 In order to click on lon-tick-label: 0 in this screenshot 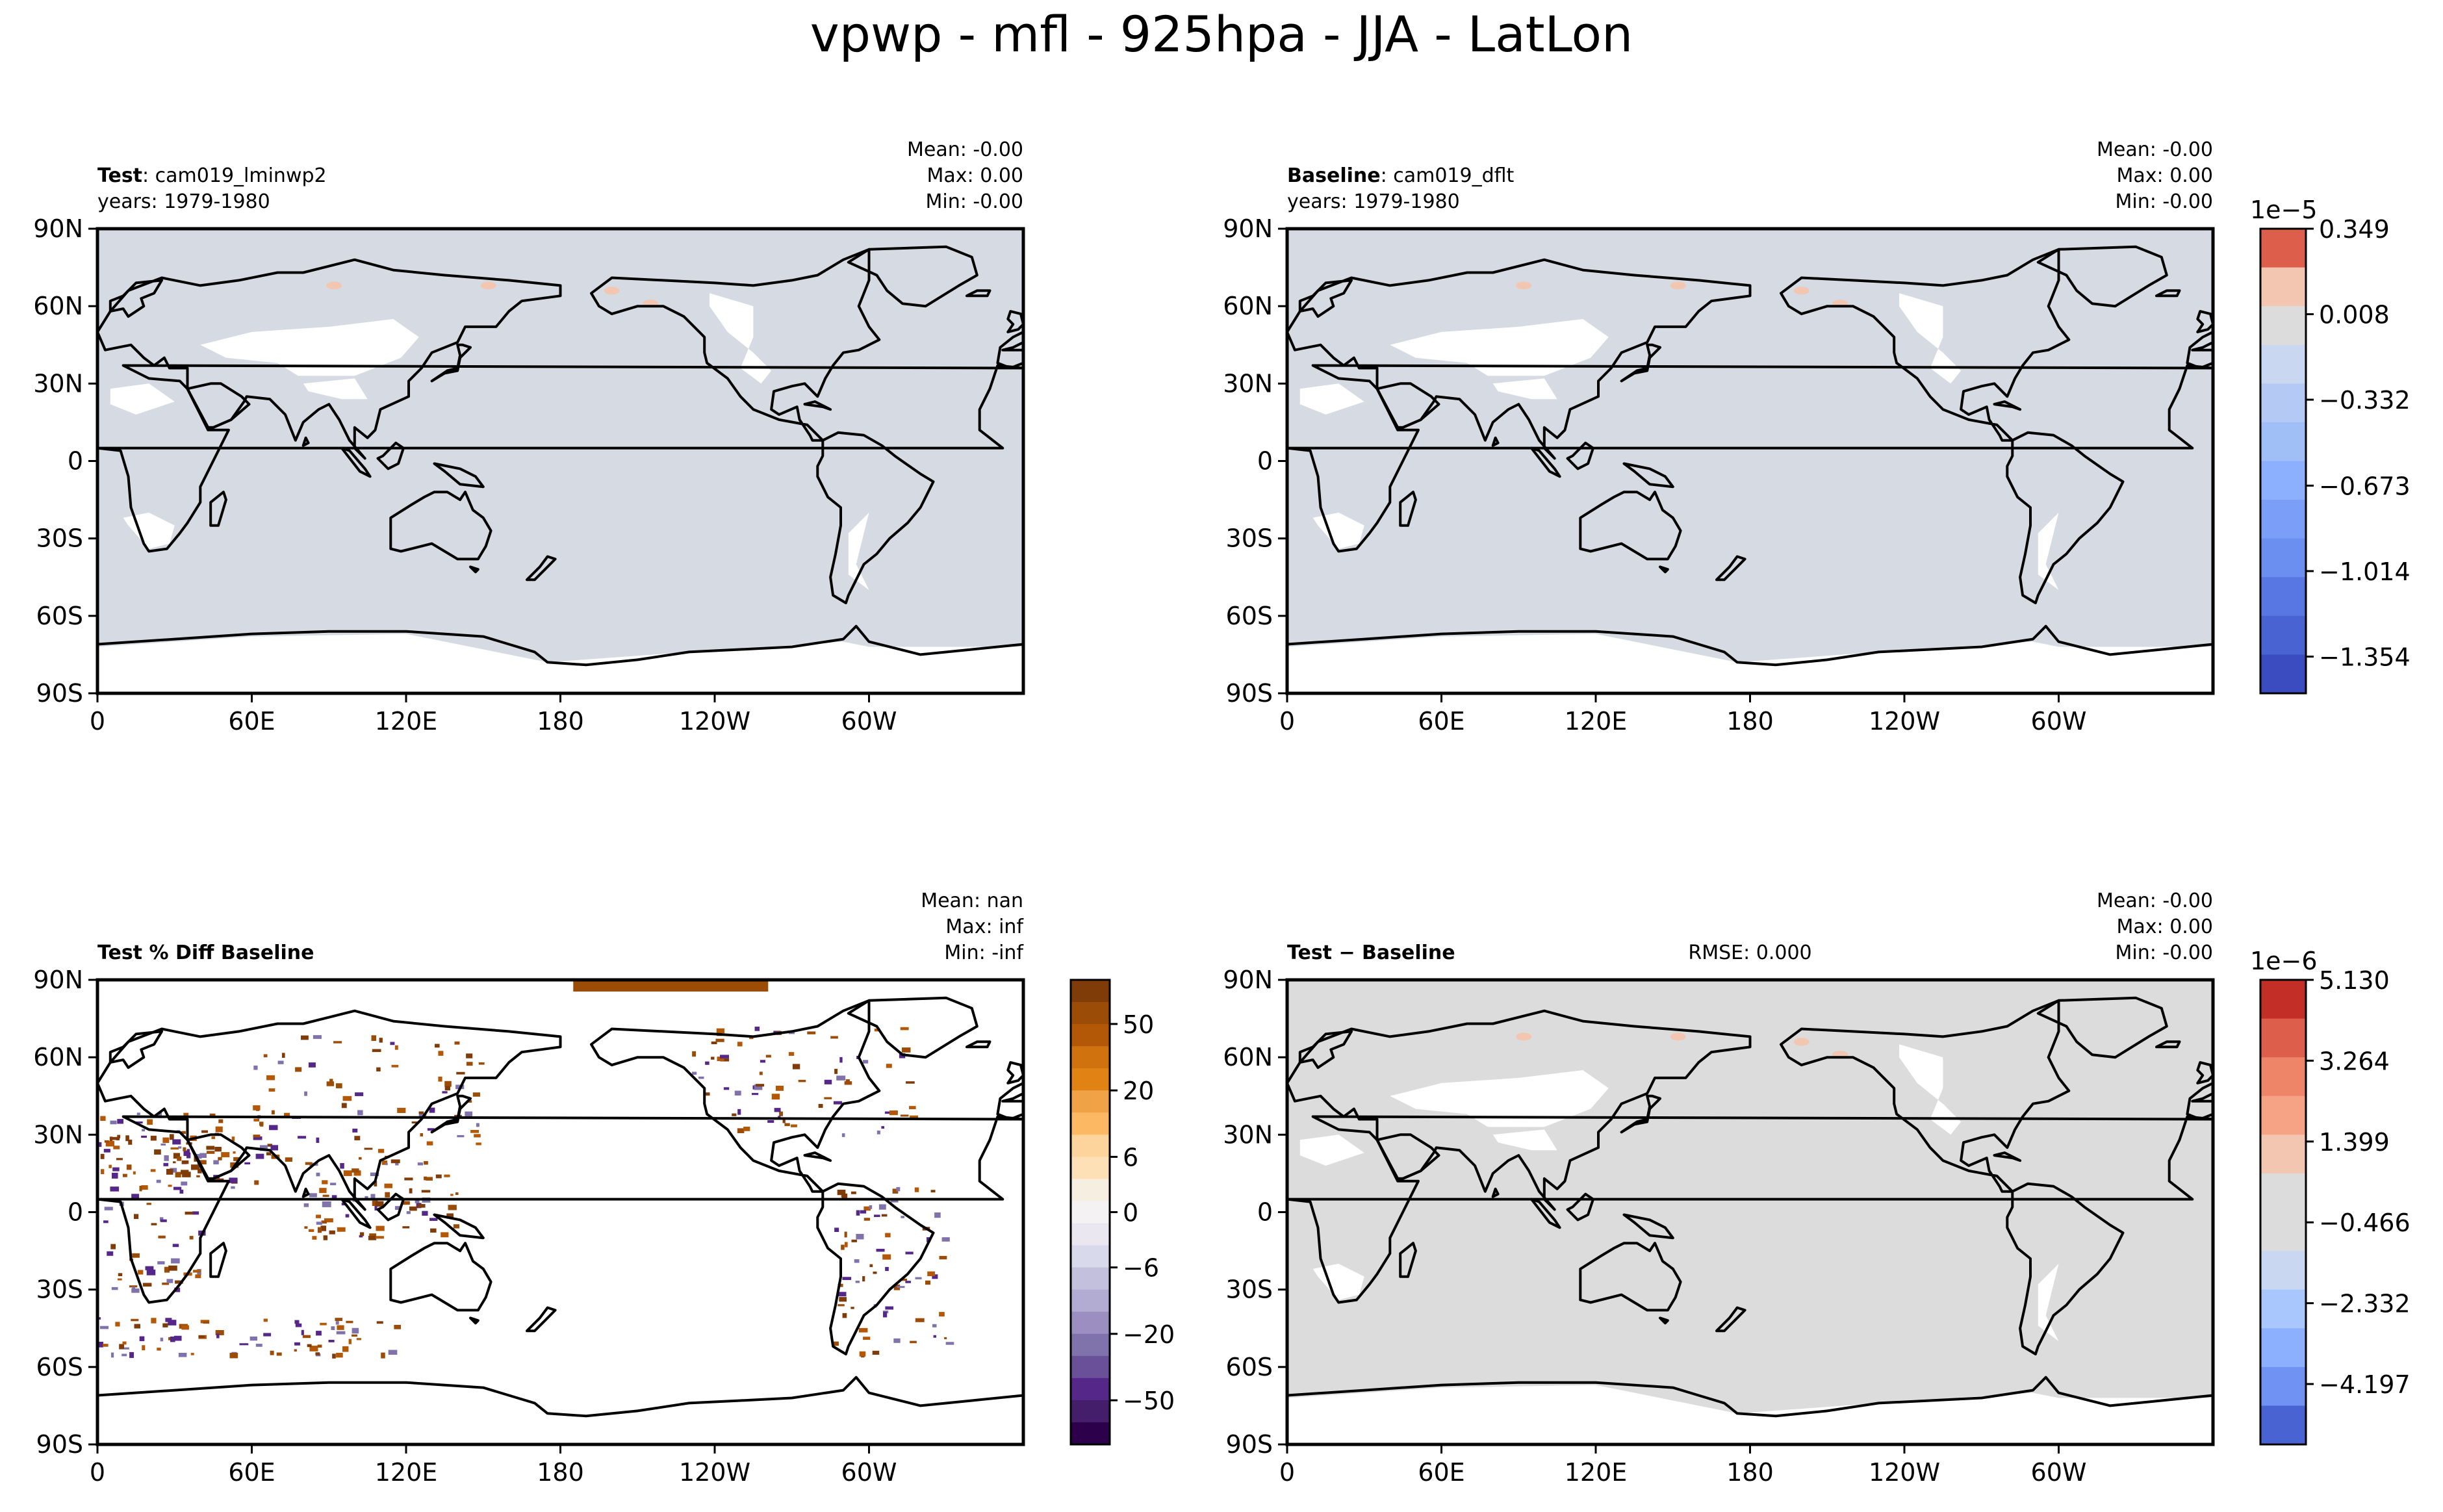, I will do `click(1287, 721)`.